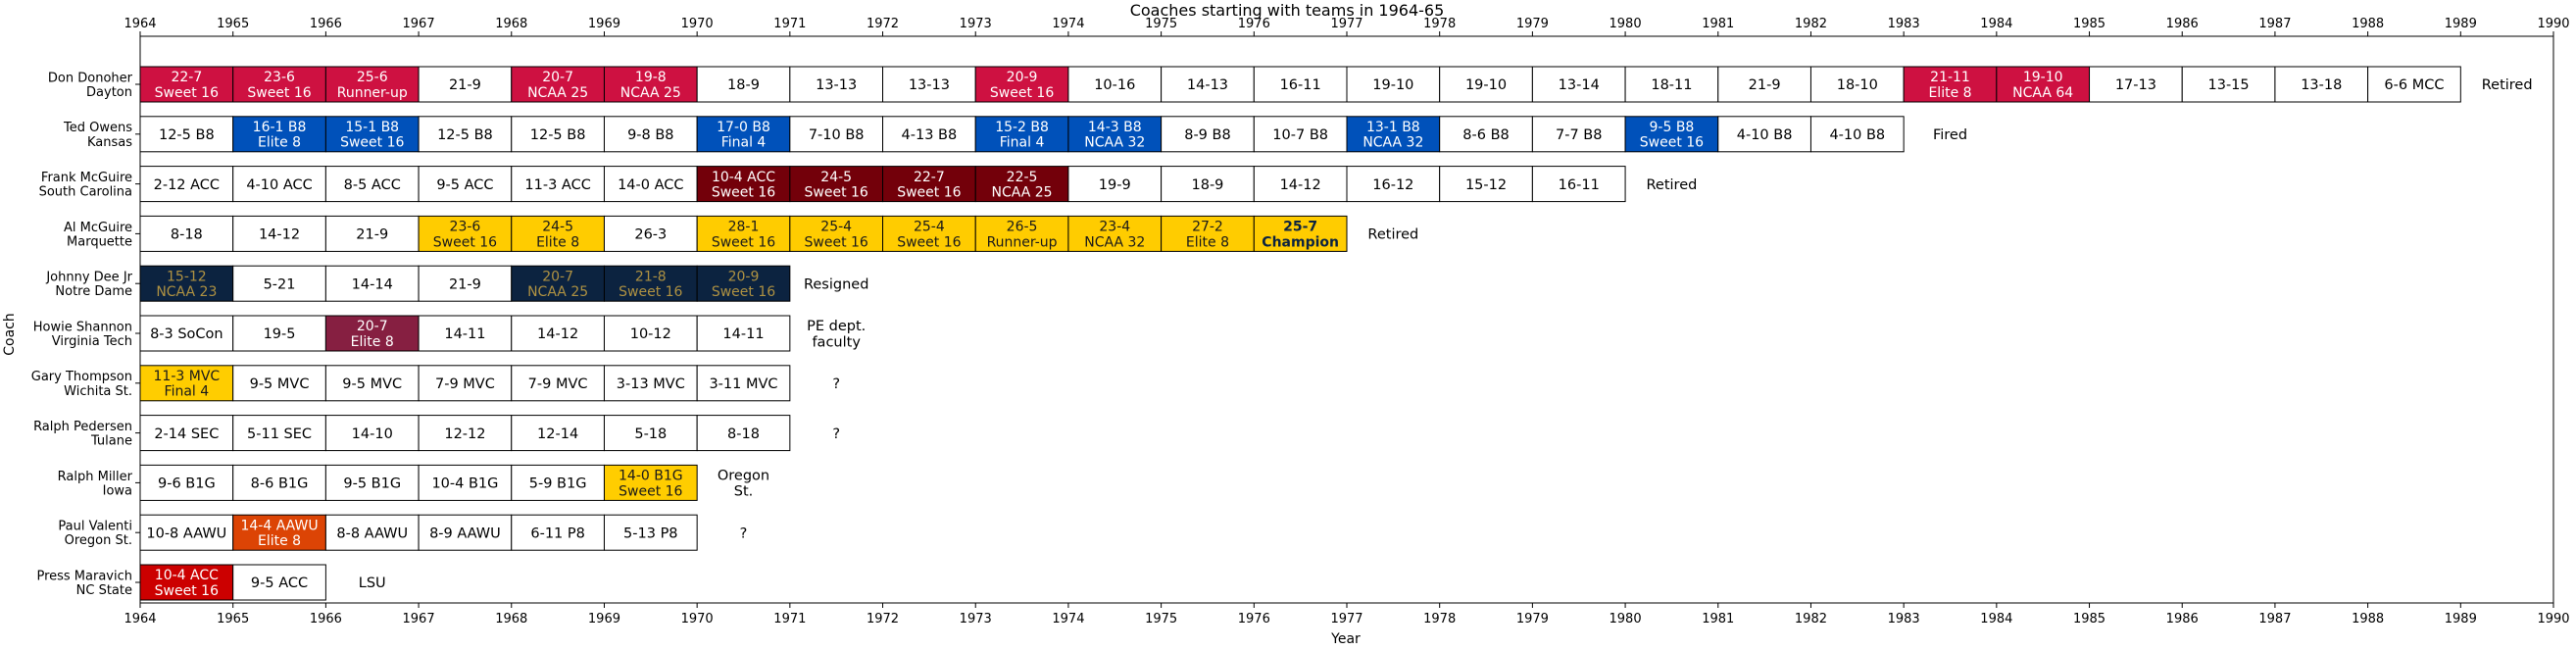 Image resolution: width=2576 pixels, height=651 pixels. I want to click on season-cell: 26-5 Runner-up, so click(1021, 233).